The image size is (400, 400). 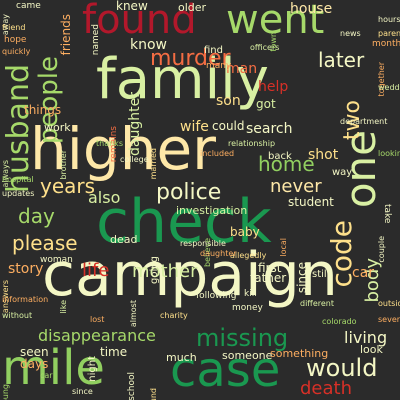 What do you see at coordinates (283, 247) in the screenshot?
I see `word-small: local` at bounding box center [283, 247].